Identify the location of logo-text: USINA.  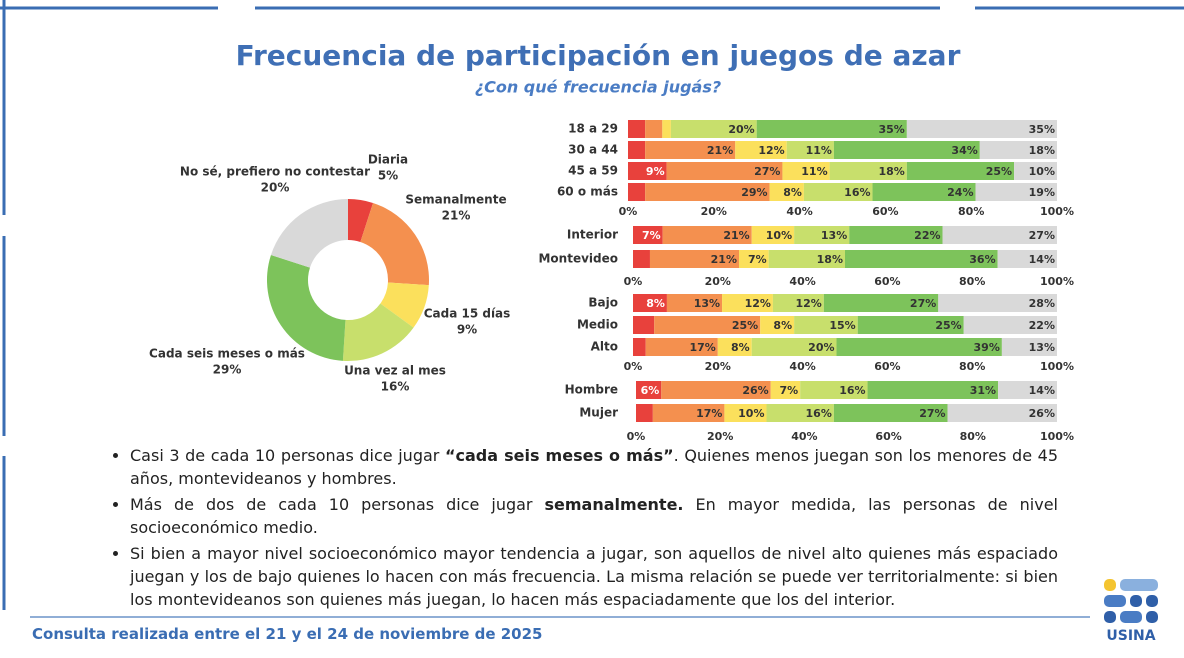
(1130, 636).